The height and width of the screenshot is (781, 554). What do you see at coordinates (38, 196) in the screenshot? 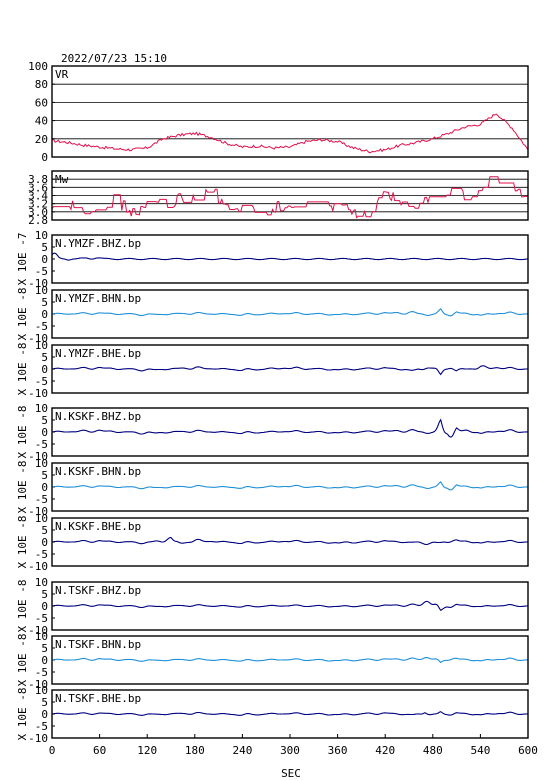
I see `y-tick-label: 3.4` at bounding box center [38, 196].